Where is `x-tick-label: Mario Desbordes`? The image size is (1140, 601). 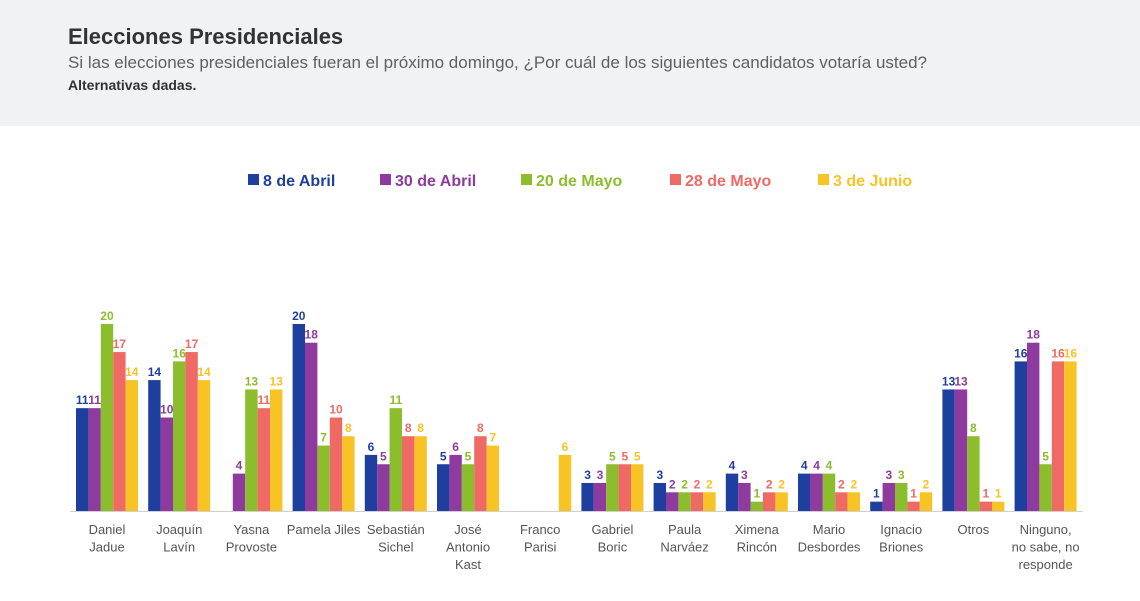 x-tick-label: Mario Desbordes is located at coordinates (829, 538).